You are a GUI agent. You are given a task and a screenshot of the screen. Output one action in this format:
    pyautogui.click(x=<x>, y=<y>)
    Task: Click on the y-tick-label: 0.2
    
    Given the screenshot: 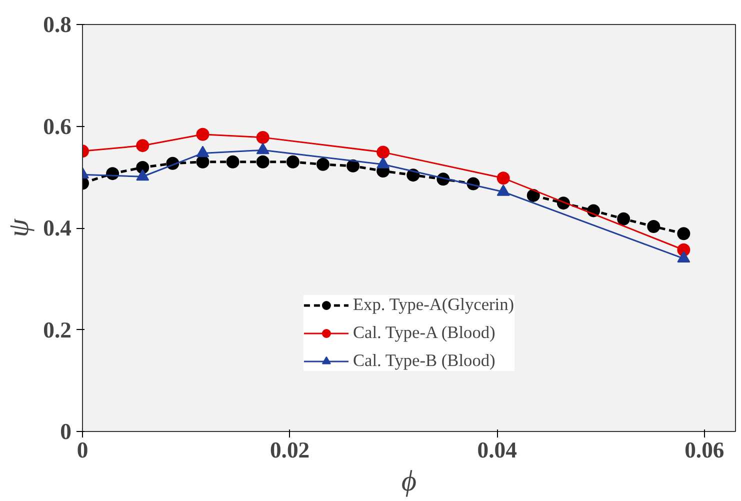 What is the action you would take?
    pyautogui.click(x=57, y=329)
    